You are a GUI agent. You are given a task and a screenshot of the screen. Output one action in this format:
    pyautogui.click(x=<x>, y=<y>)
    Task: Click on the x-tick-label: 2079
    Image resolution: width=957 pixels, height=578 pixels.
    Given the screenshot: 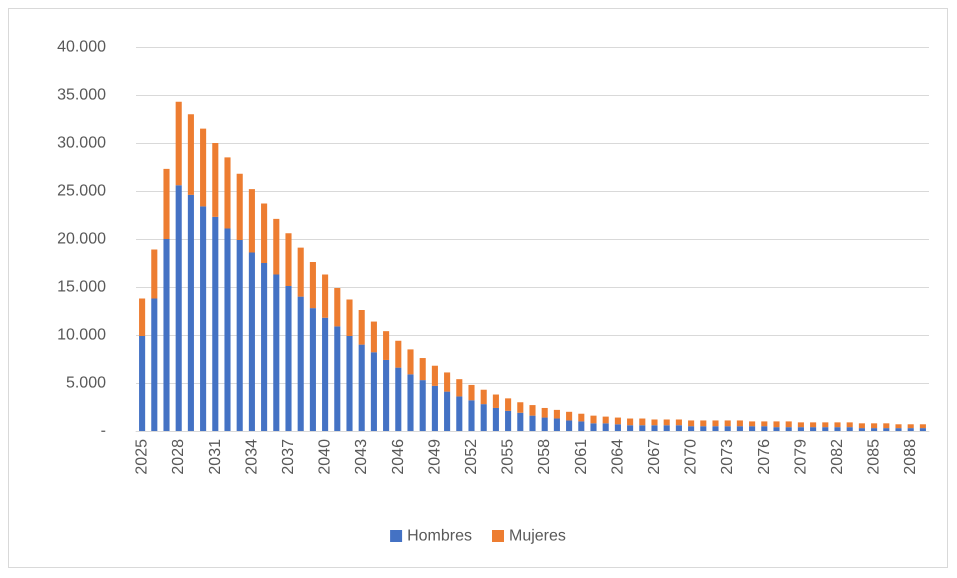 What is the action you would take?
    pyautogui.click(x=801, y=456)
    